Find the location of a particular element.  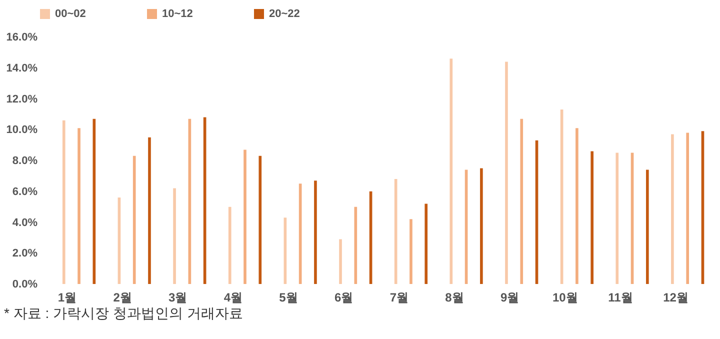

x-tick-label: 9월 is located at coordinates (510, 297).